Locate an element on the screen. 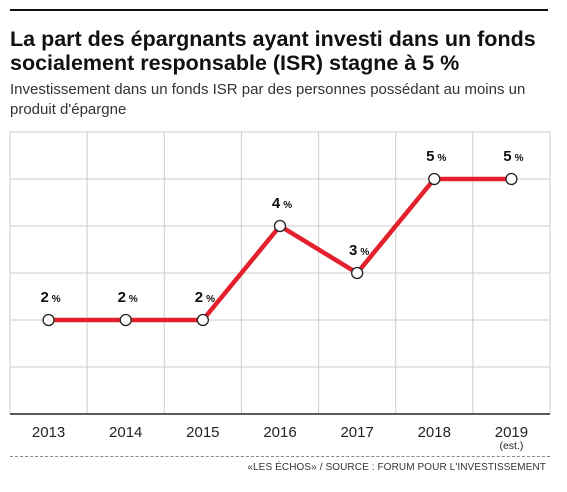 This screenshot has width=567, height=492. x-tick-label: 2016 is located at coordinates (279, 432).